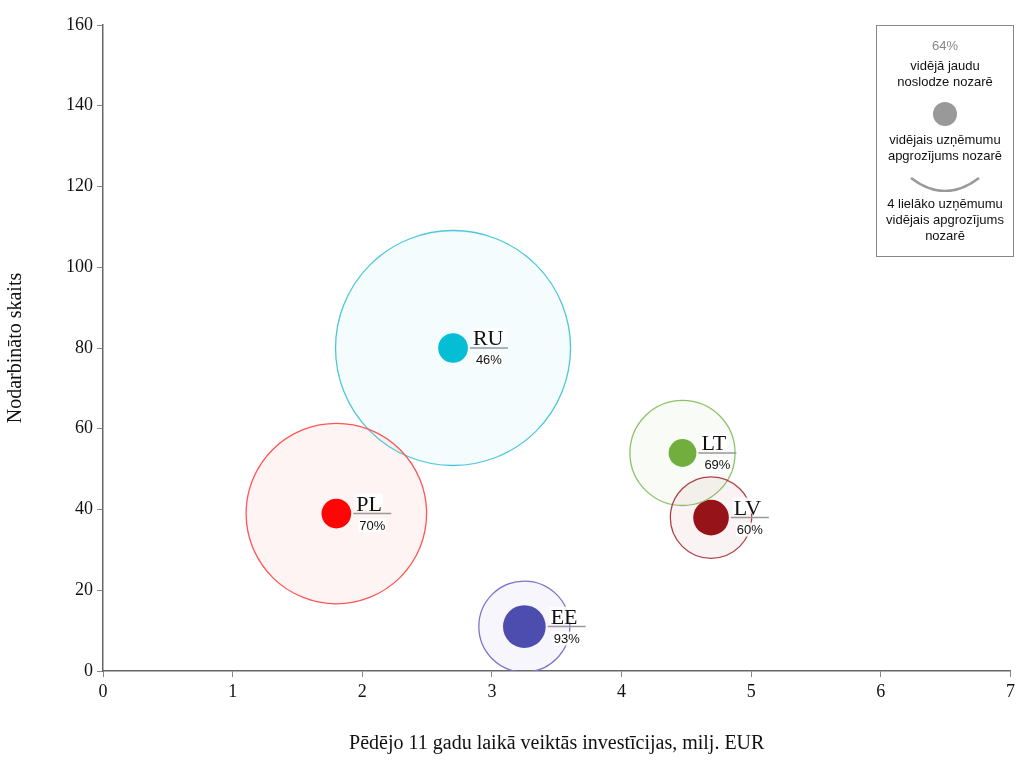 This screenshot has height=760, width=1019. What do you see at coordinates (362, 690) in the screenshot?
I see `x-tick-label: 2` at bounding box center [362, 690].